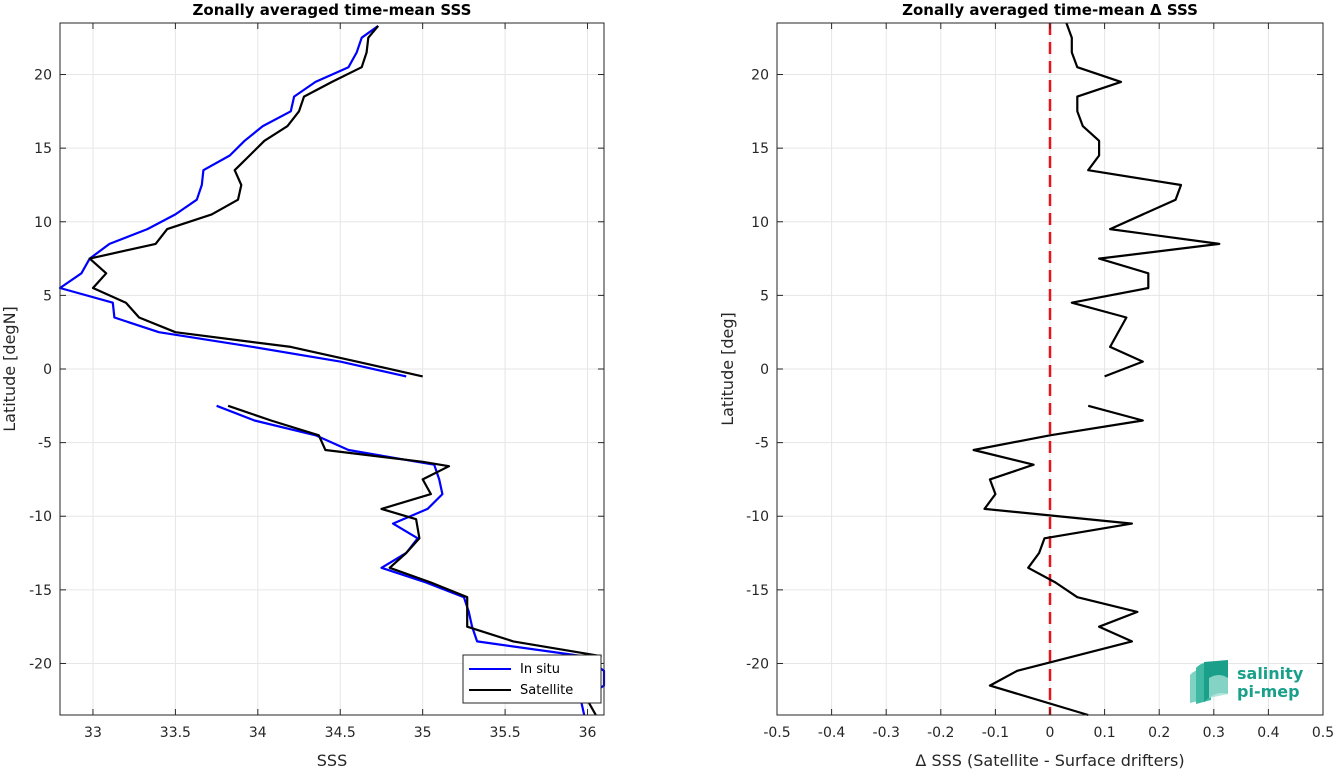 Image resolution: width=1336 pixels, height=769 pixels. Describe the element at coordinates (1209, 682) in the screenshot. I see `logo-wave-icon` at that location.